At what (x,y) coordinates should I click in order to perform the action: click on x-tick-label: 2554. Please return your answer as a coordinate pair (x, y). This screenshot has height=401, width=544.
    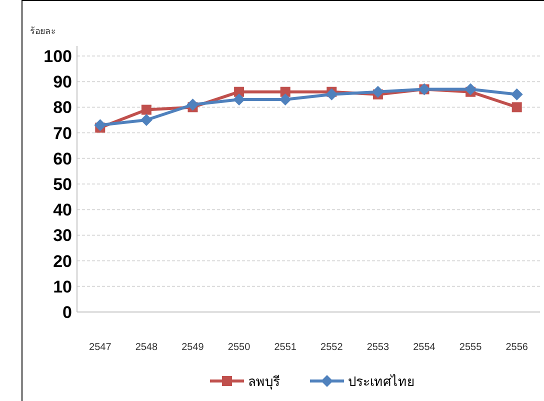
    Looking at the image, I should click on (424, 347).